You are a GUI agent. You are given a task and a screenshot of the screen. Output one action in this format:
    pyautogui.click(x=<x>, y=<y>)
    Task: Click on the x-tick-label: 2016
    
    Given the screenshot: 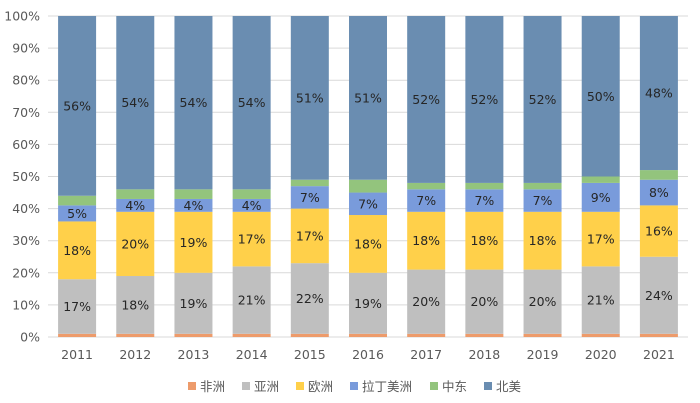 What is the action you would take?
    pyautogui.click(x=368, y=354)
    